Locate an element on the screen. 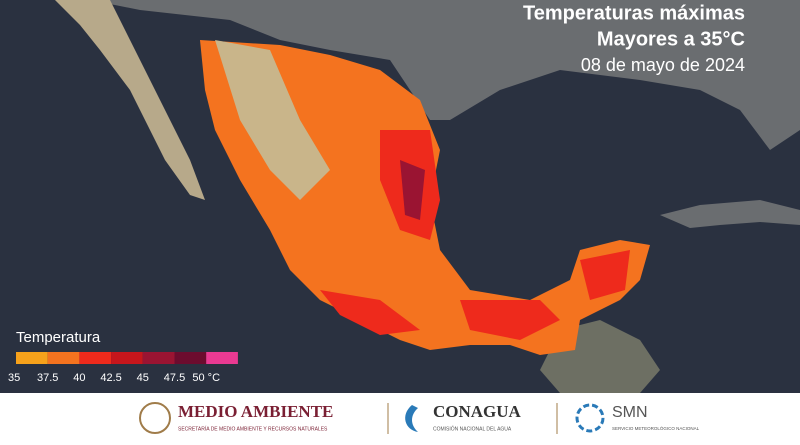  land-sierra is located at coordinates (272, 120).